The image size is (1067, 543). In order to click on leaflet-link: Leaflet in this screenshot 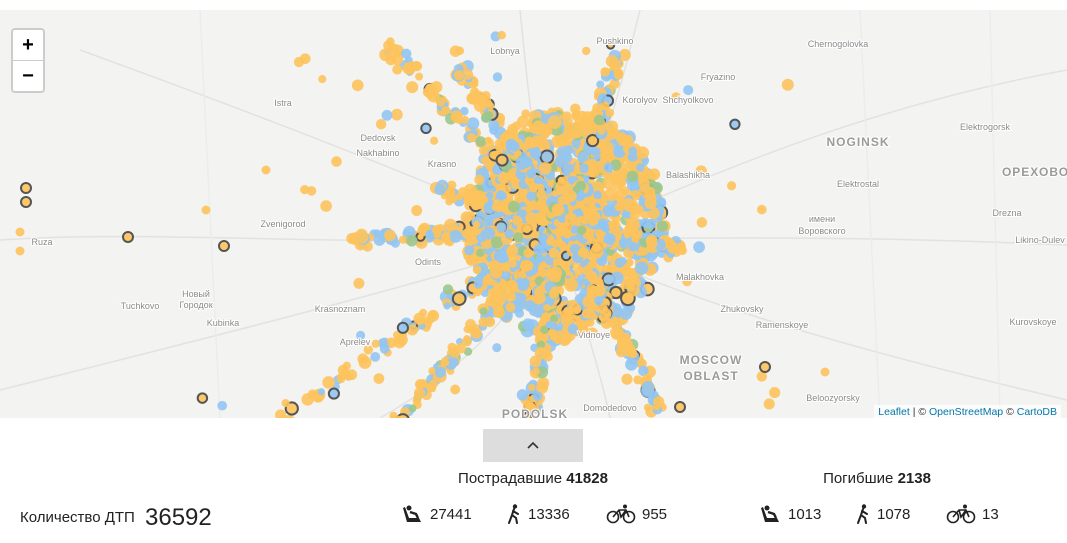, I will do `click(894, 412)`.